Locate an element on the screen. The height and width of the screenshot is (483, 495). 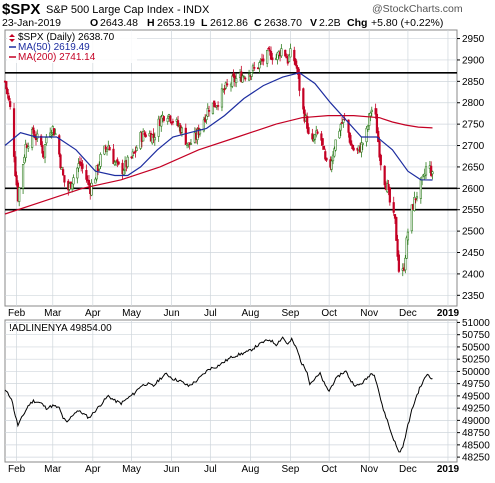
legend-ma200: MA(200) 2741.14 is located at coordinates (57, 57).